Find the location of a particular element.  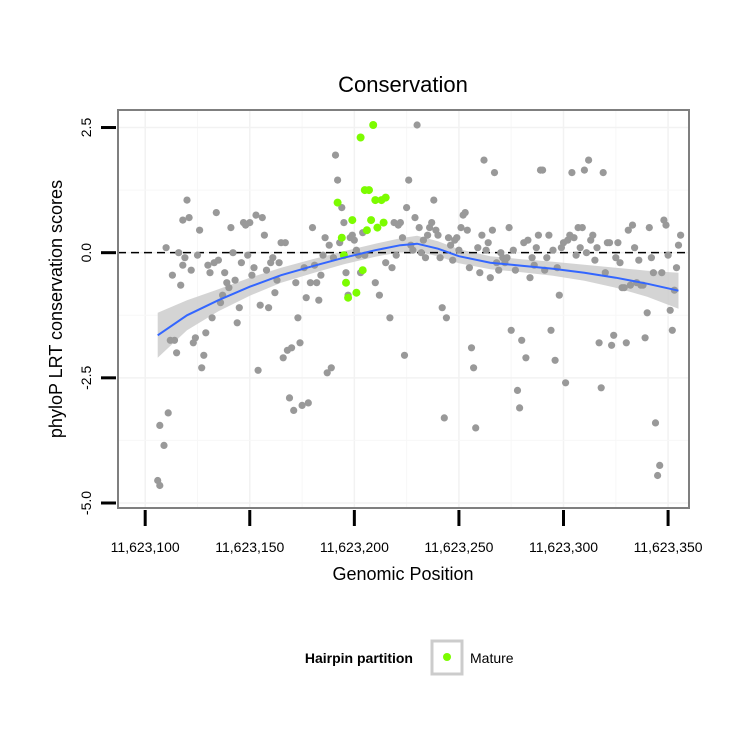

y-tick-label: 0.0 is located at coordinates (86, 253).